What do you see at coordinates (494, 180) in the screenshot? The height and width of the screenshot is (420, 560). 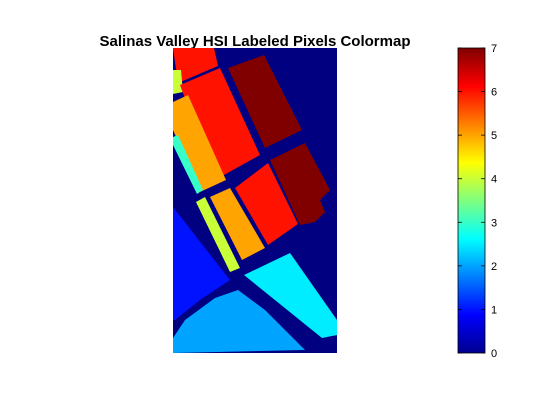 I see `colorbar-tick-label: 4` at bounding box center [494, 180].